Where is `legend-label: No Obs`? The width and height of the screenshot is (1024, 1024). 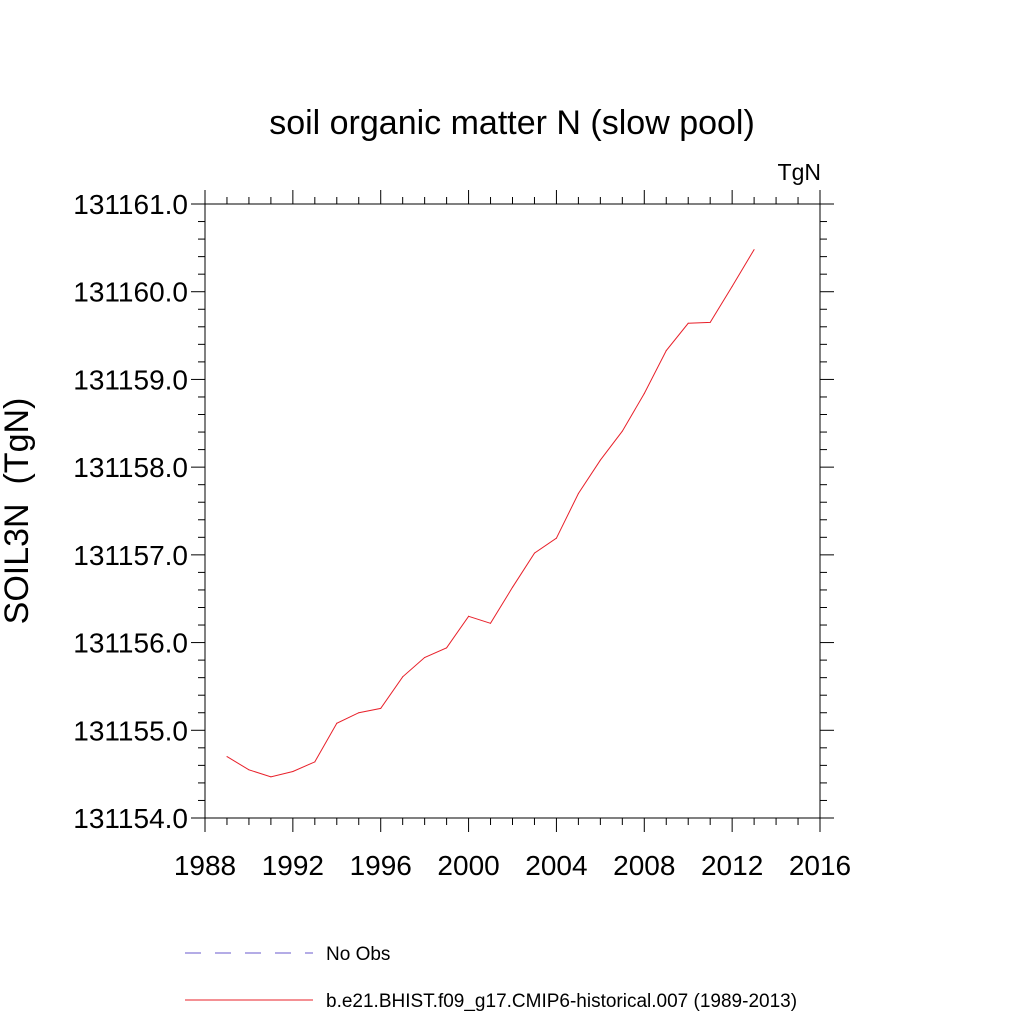 legend-label: No Obs is located at coordinates (358, 954).